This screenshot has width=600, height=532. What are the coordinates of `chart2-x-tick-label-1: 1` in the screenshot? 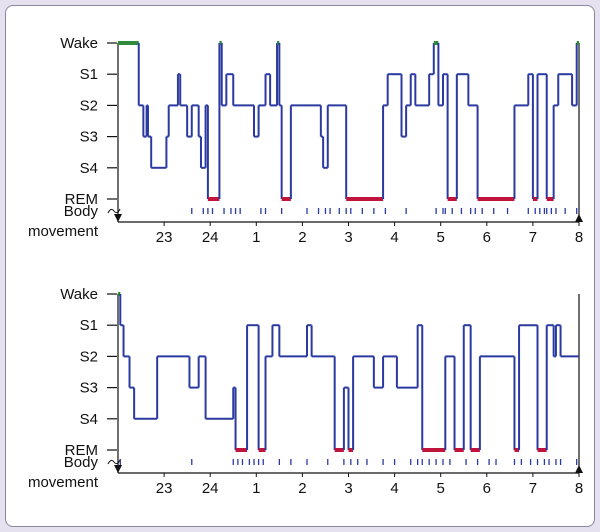 It's located at (256, 488).